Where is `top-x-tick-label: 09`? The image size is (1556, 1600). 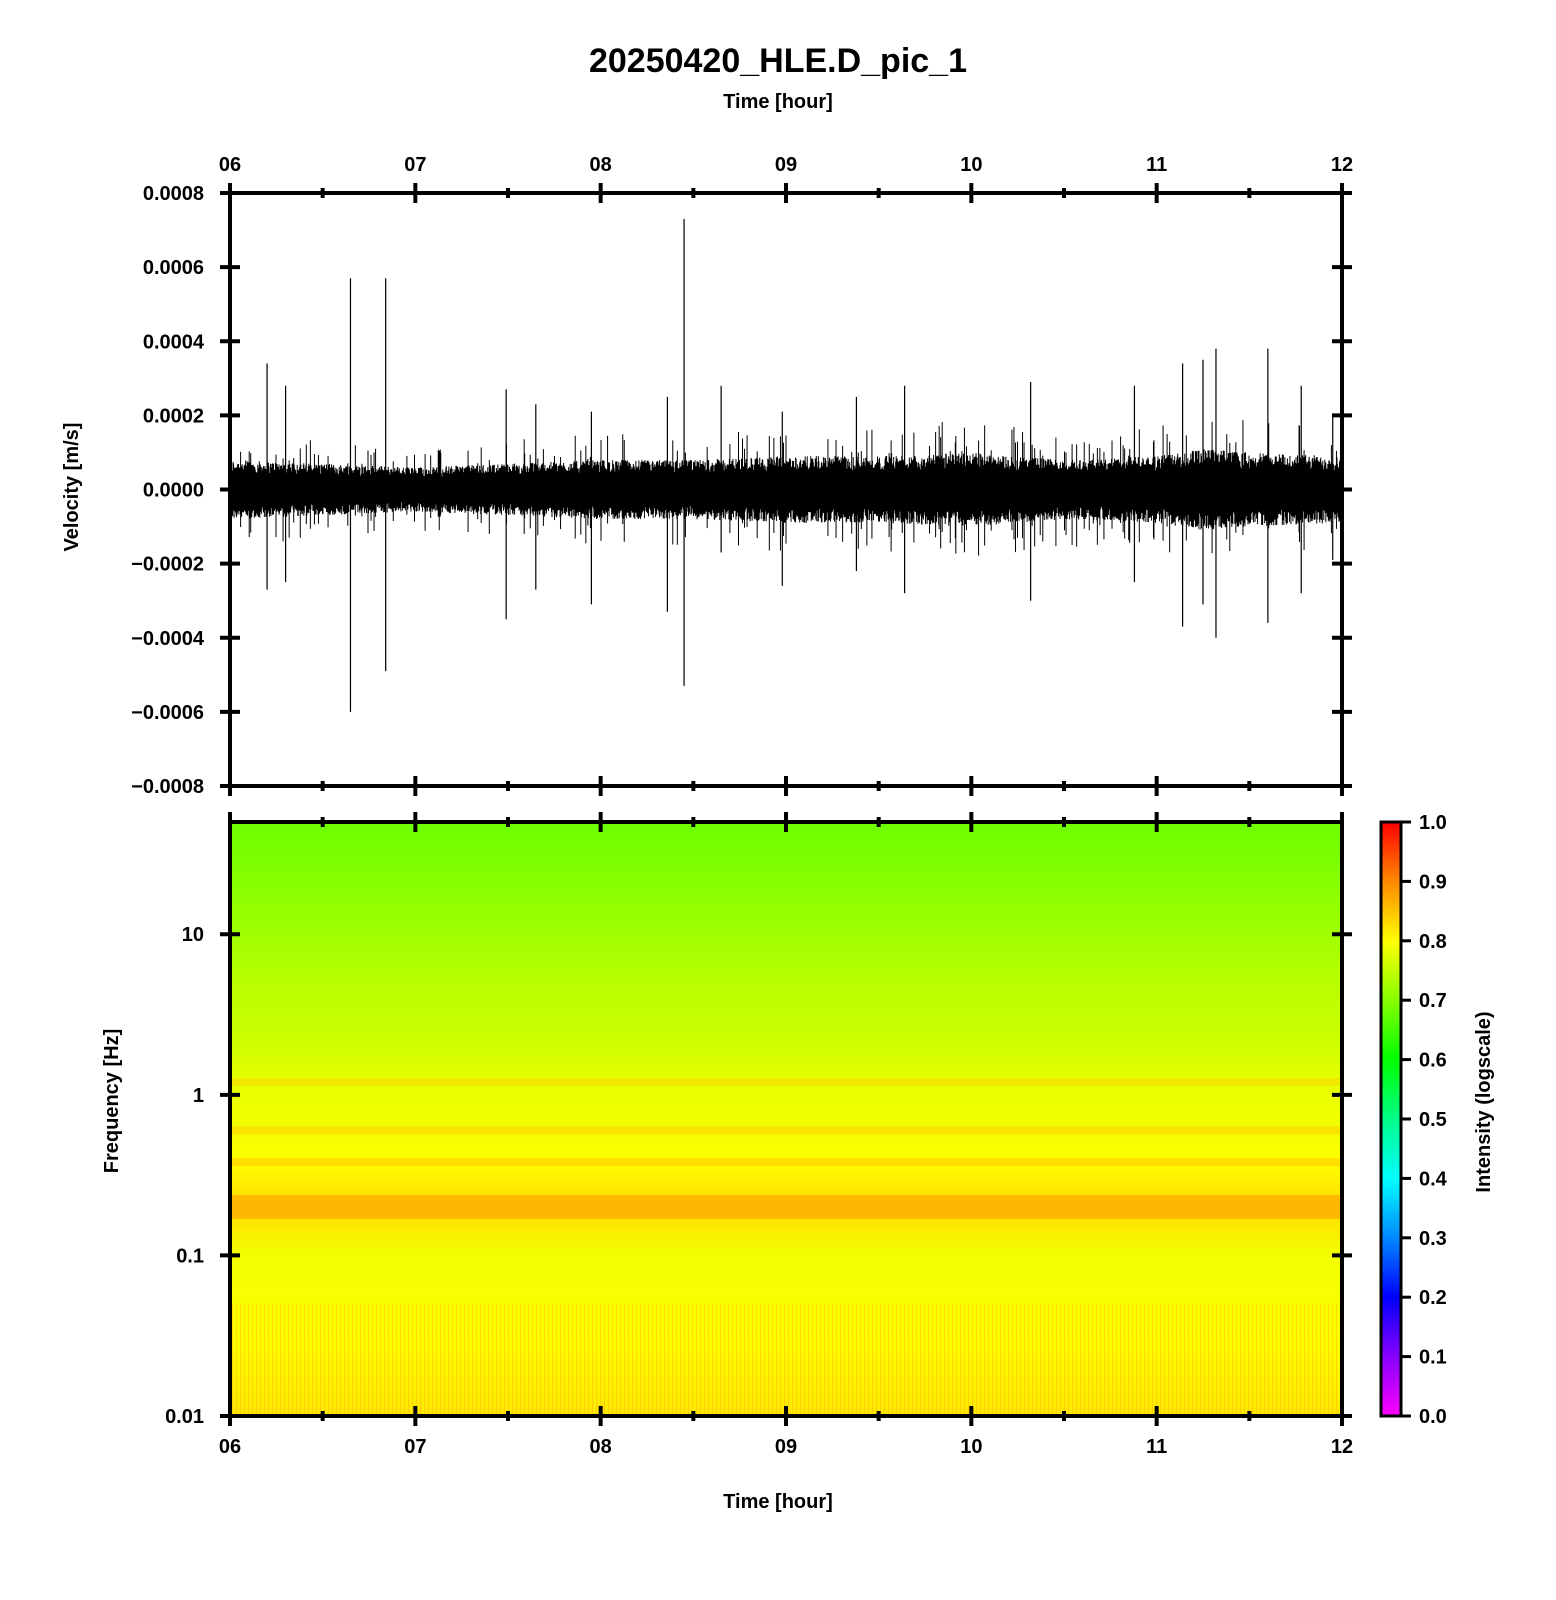 top-x-tick-label: 09 is located at coordinates (786, 165).